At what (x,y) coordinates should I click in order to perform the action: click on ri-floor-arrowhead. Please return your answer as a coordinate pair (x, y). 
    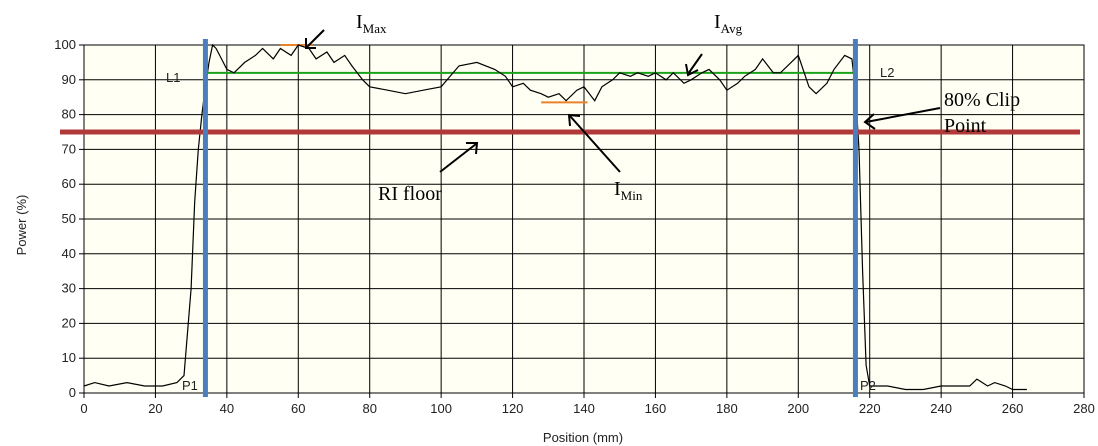
    Looking at the image, I should click on (472, 148).